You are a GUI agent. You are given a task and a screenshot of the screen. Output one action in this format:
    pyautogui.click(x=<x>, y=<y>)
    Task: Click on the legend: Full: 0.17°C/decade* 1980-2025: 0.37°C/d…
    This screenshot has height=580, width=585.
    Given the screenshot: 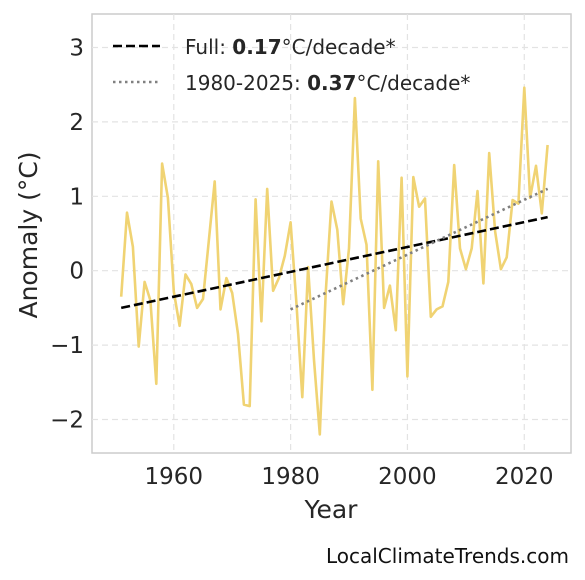 What is the action you would take?
    pyautogui.click(x=291, y=65)
    